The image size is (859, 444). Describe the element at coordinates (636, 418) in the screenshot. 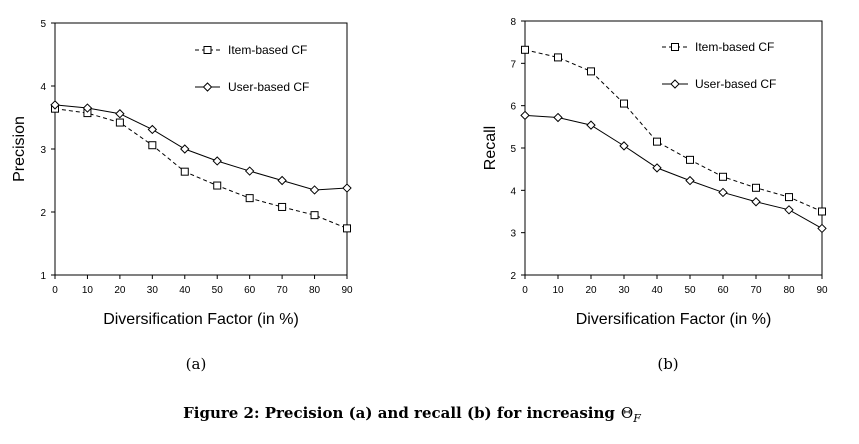

I see `caption-subscript: F` at that location.